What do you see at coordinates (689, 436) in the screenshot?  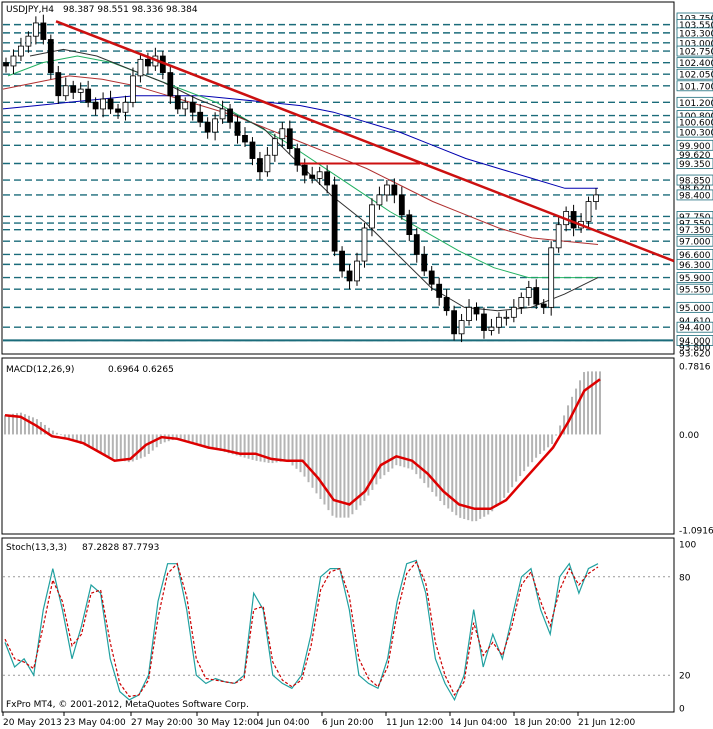 I see `macd-axis-label: 0.00` at bounding box center [689, 436].